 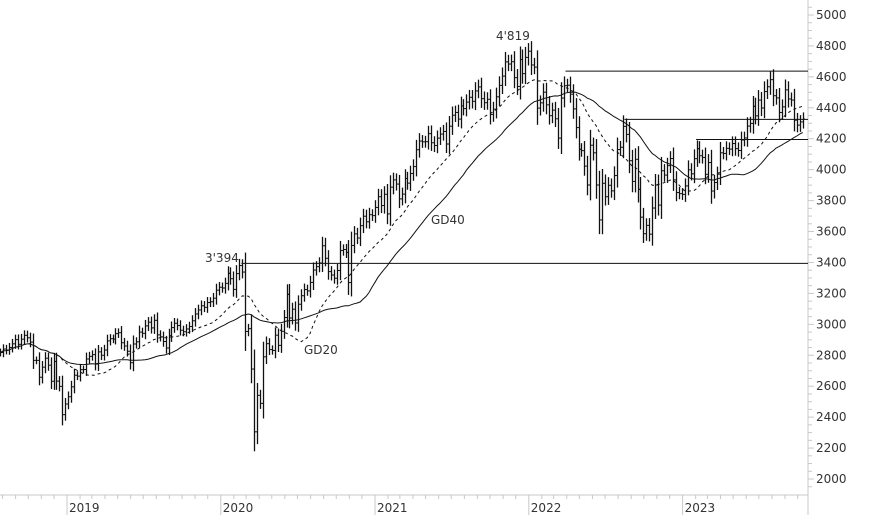 I want to click on y-tick-label: 3000, so click(x=831, y=324).